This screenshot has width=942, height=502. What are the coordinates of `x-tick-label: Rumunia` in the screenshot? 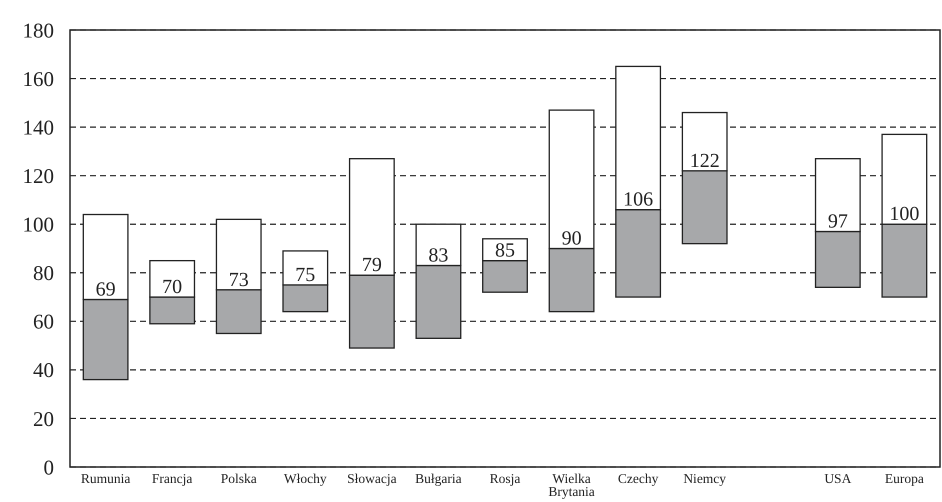 It's located at (105, 478).